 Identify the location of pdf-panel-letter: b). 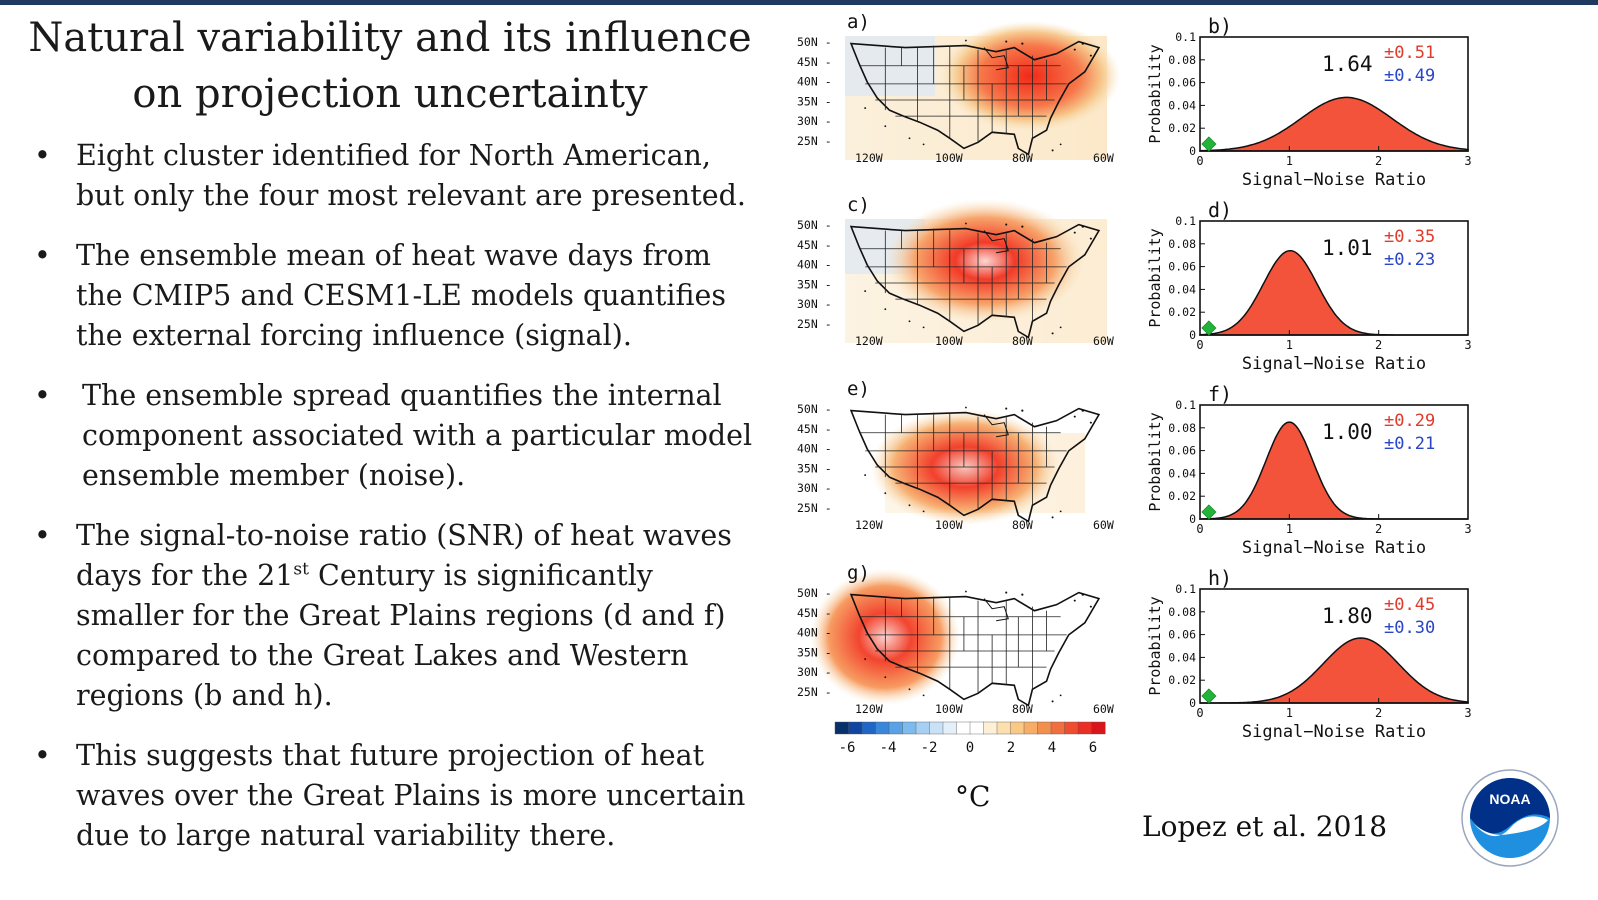
(1220, 26).